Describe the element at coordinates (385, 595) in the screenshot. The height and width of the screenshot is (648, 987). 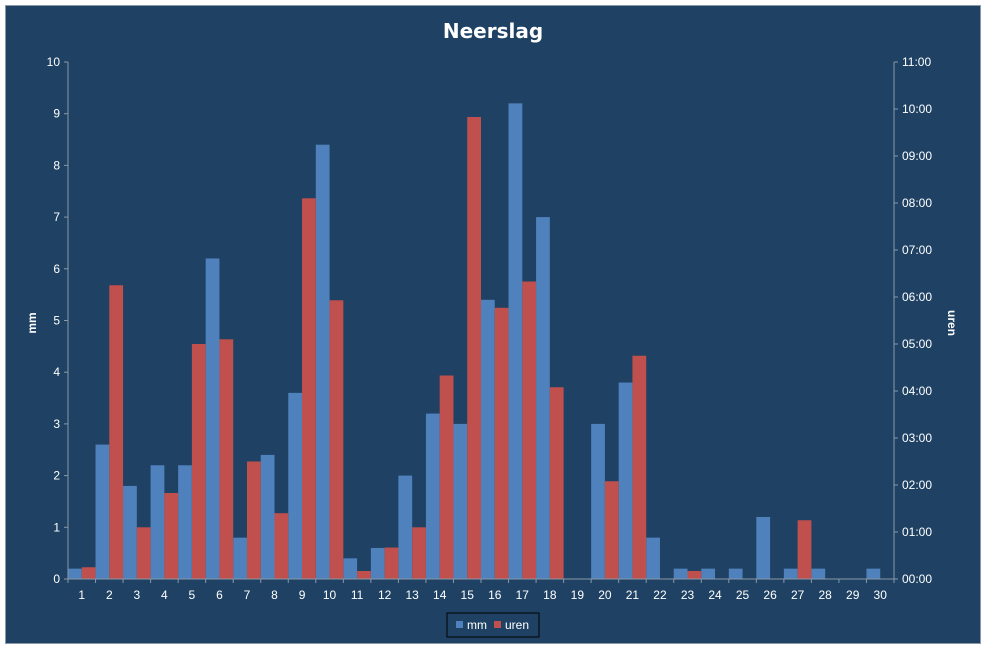
I see `x-tick-label: 12` at that location.